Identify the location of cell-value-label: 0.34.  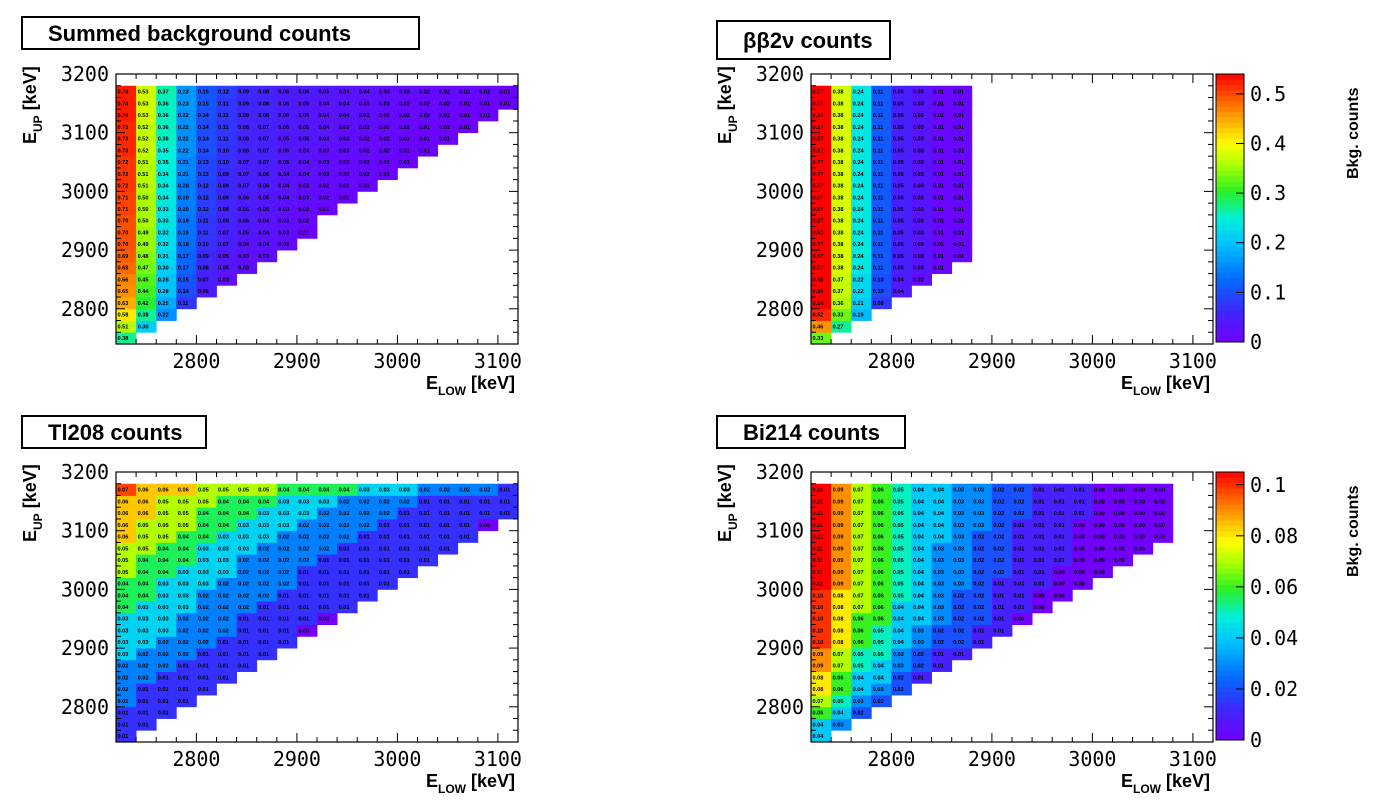
(164, 175).